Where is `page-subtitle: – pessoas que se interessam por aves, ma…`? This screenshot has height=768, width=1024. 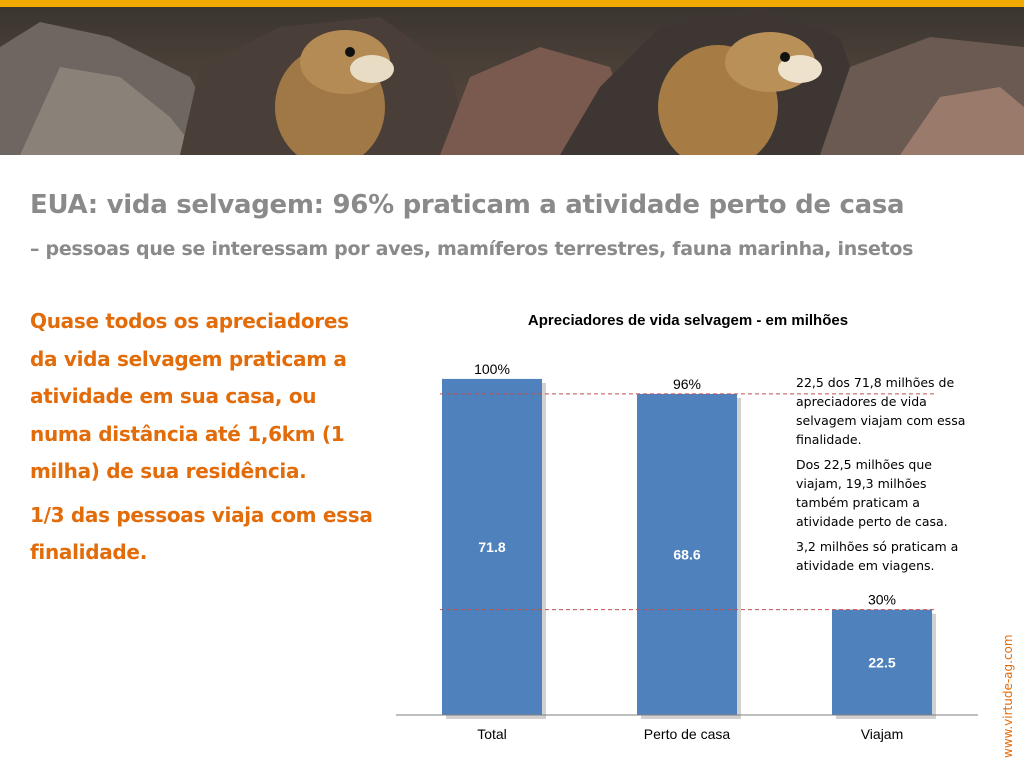
page-subtitle: – pessoas que se interessam por aves, ma… is located at coordinates (472, 249).